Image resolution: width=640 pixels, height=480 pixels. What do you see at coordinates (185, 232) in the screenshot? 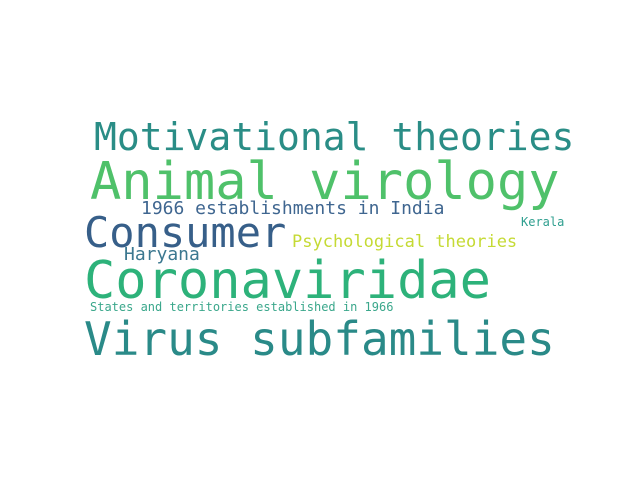
I see `word-consumer: Consumer` at bounding box center [185, 232].